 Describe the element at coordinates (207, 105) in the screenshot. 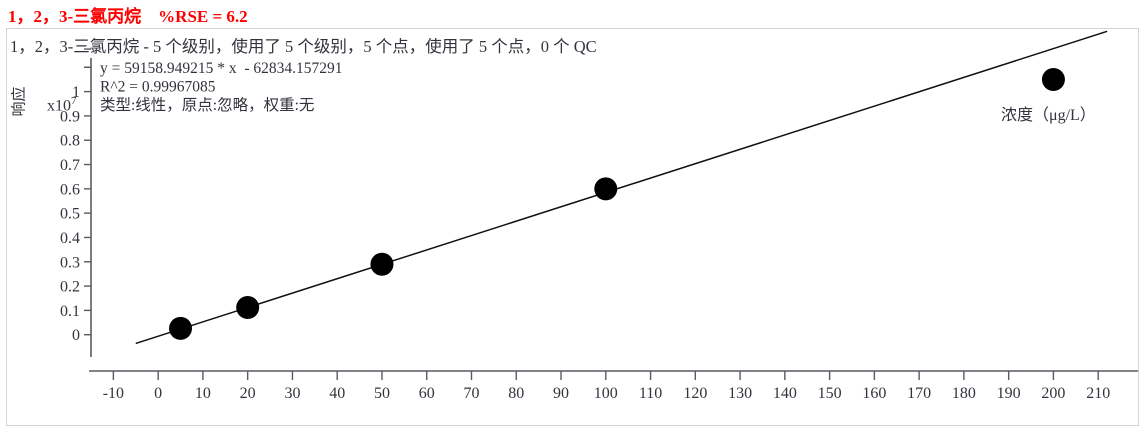

I see `fit-info-annotation: 类型:线性，原点:忽略，权重:无` at that location.